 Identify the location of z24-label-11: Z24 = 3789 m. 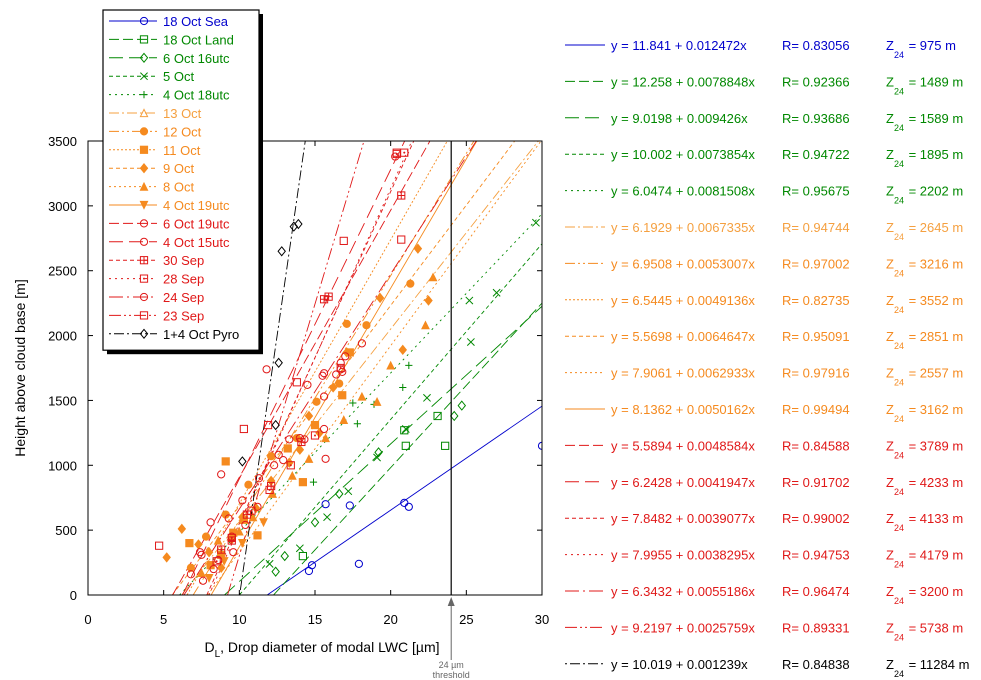
(924, 449).